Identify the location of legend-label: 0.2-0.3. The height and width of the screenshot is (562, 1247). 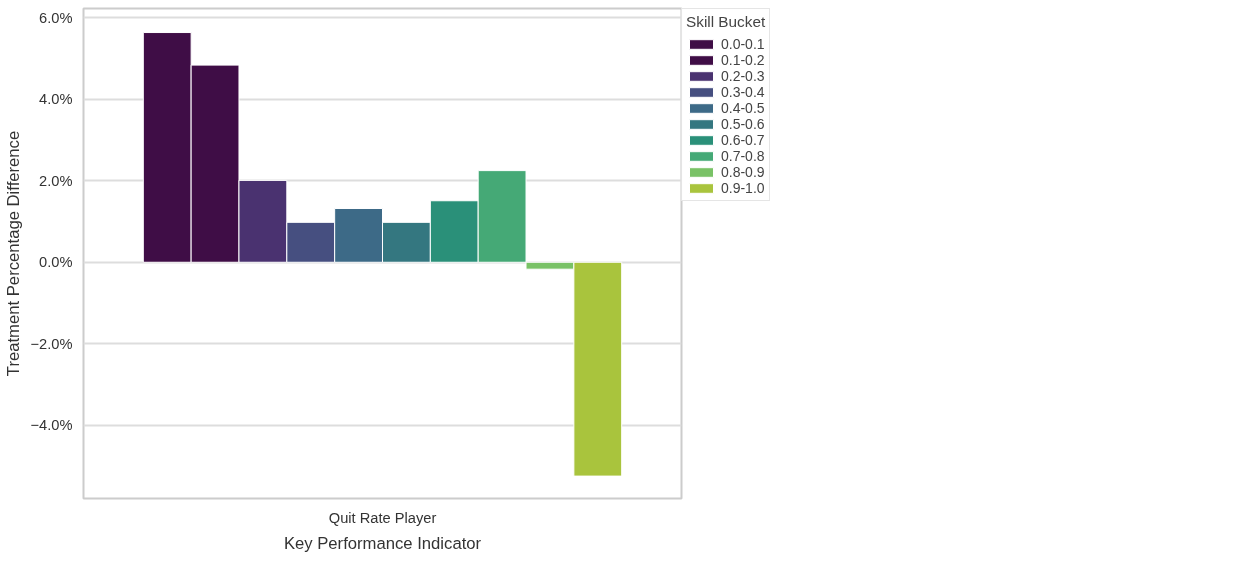
(743, 76).